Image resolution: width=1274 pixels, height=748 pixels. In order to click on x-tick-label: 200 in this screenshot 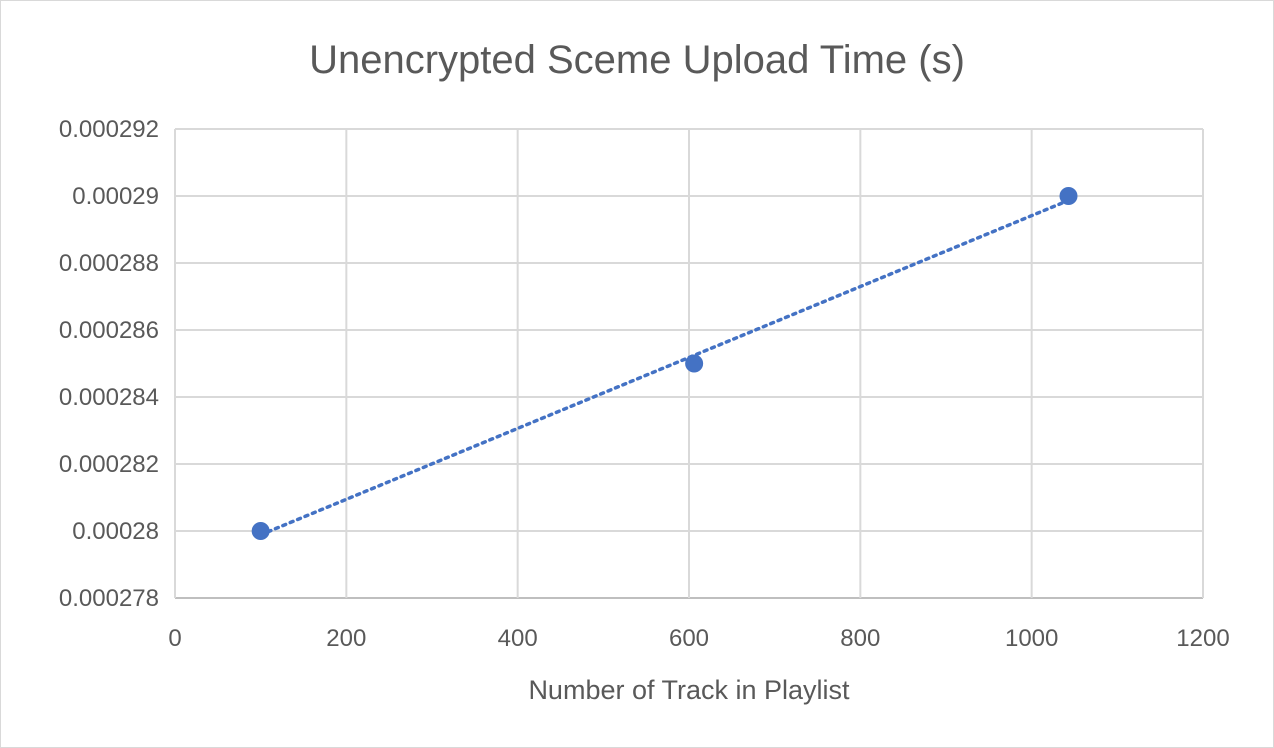, I will do `click(346, 638)`.